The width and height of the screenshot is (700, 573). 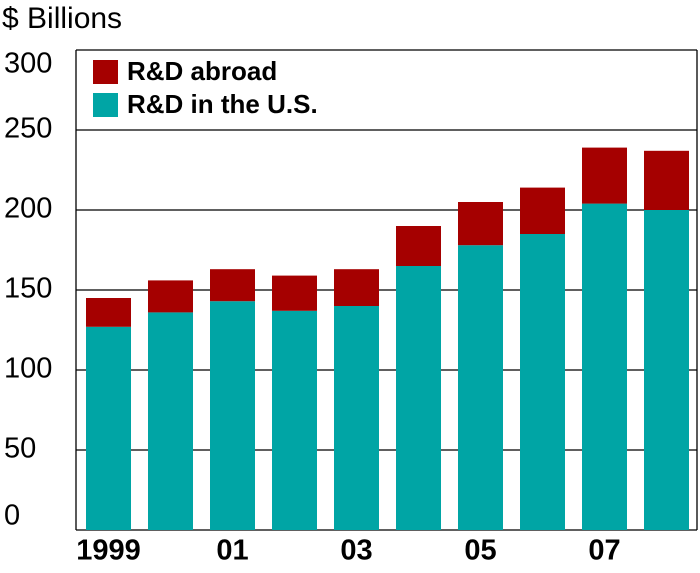 What do you see at coordinates (28, 129) in the screenshot?
I see `y-tick-label: 250` at bounding box center [28, 129].